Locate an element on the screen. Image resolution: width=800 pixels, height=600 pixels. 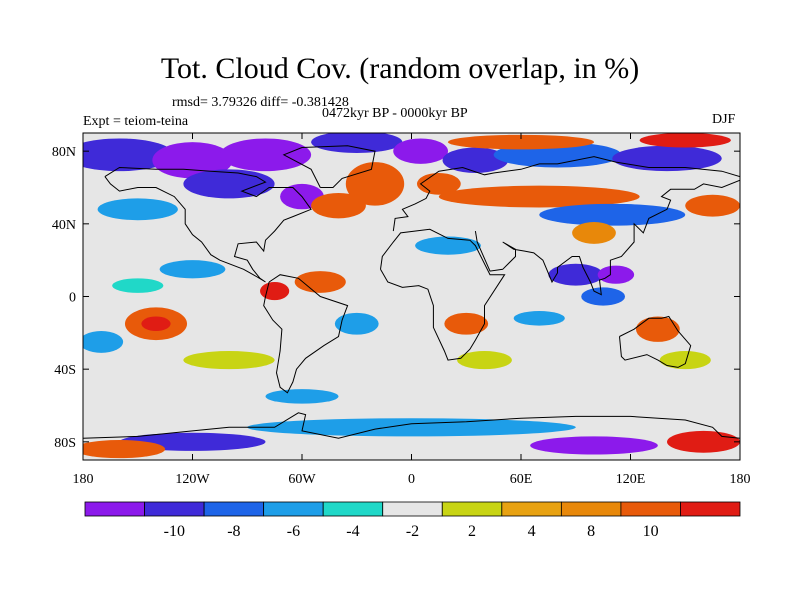
coast-eurasia-north is located at coordinates (566, 194).